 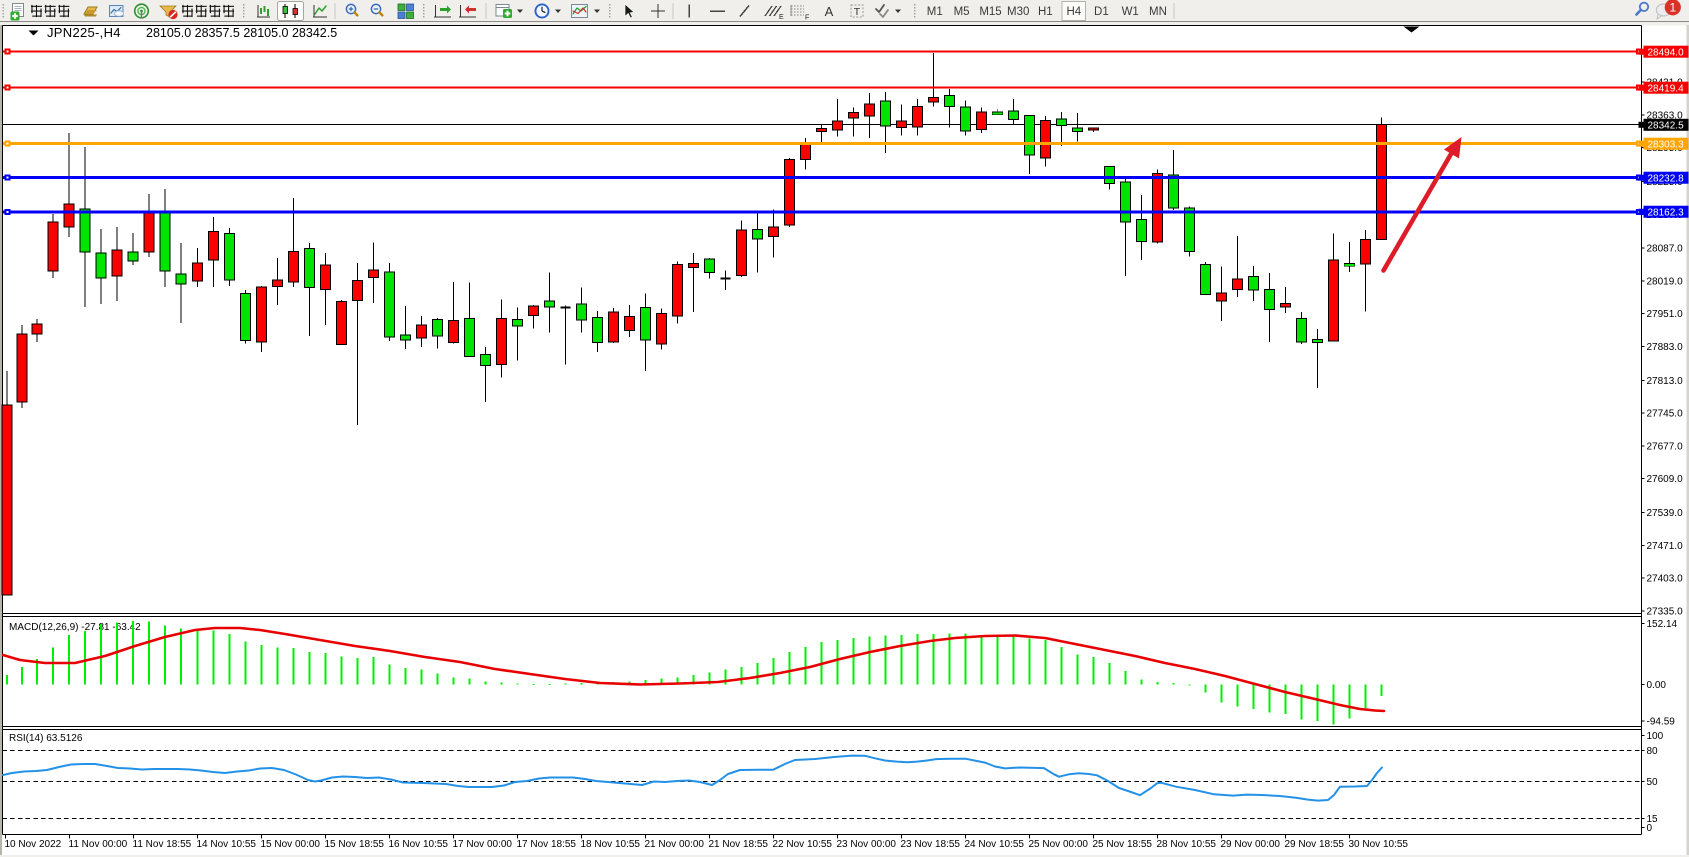 I want to click on svg-text: 21 Nov 00:00, so click(x=675, y=844).